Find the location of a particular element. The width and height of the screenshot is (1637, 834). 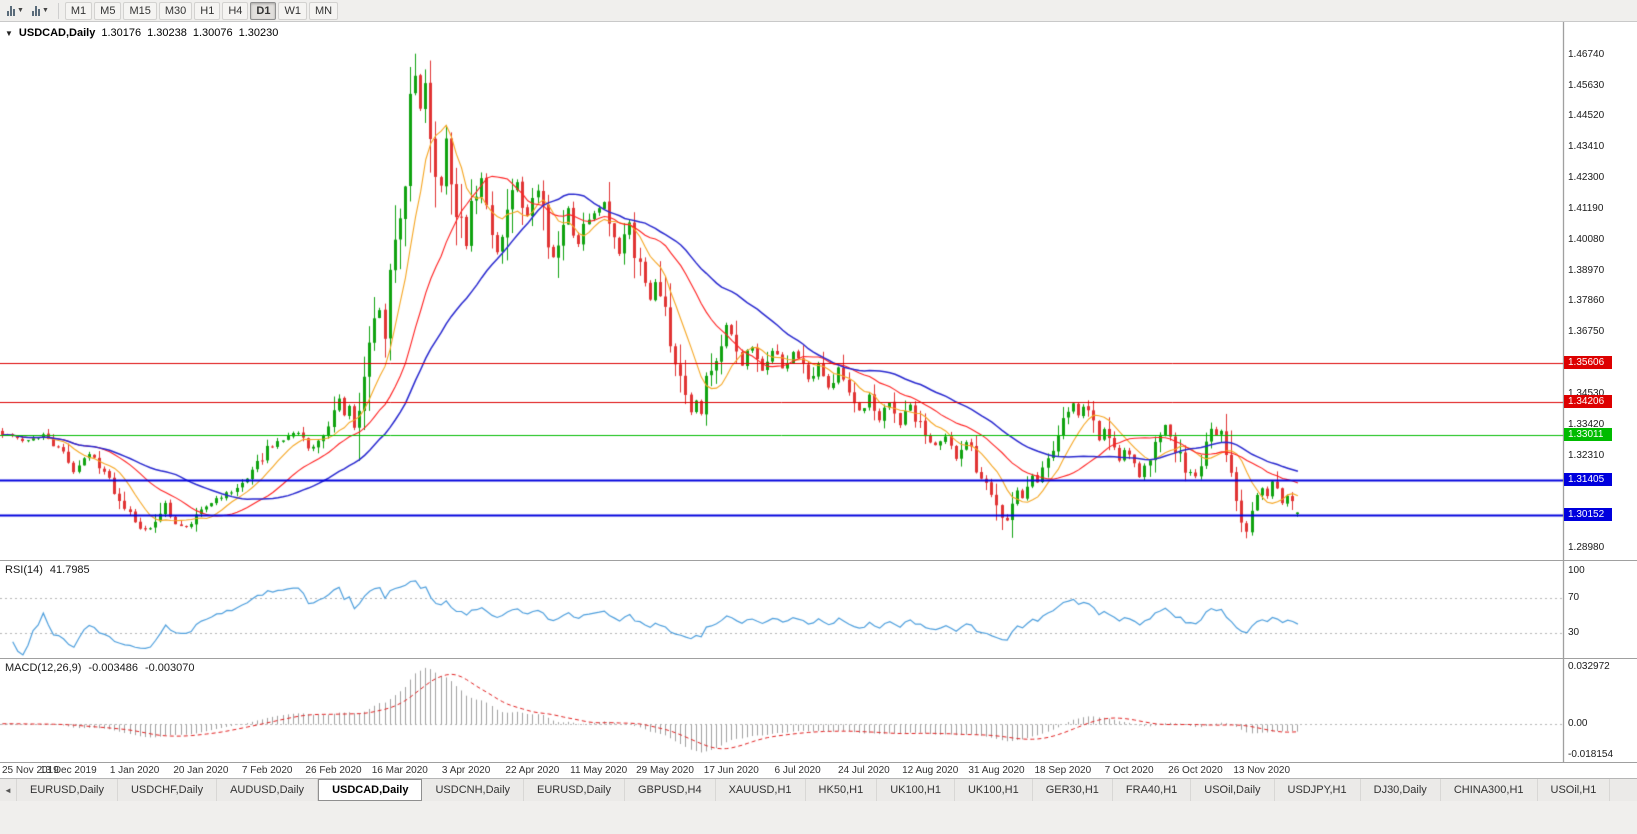

date-axis-label: 1 Jan 2020 is located at coordinates (134, 770).